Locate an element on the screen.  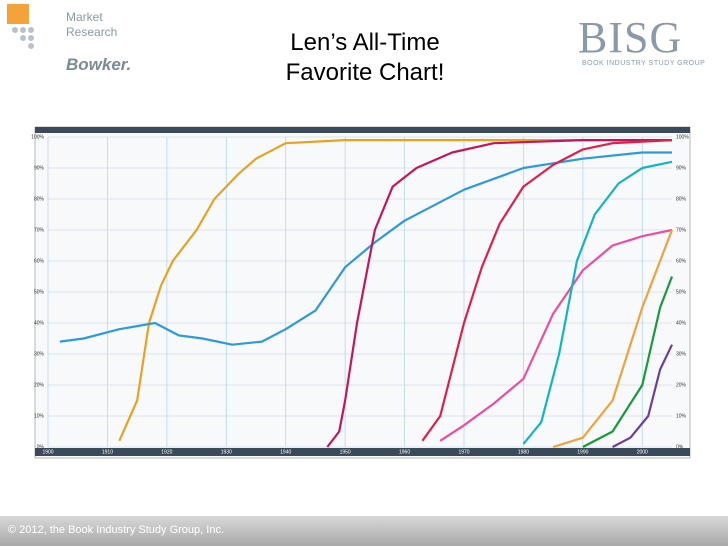
x-tick-label: 2000 is located at coordinates (642, 452).